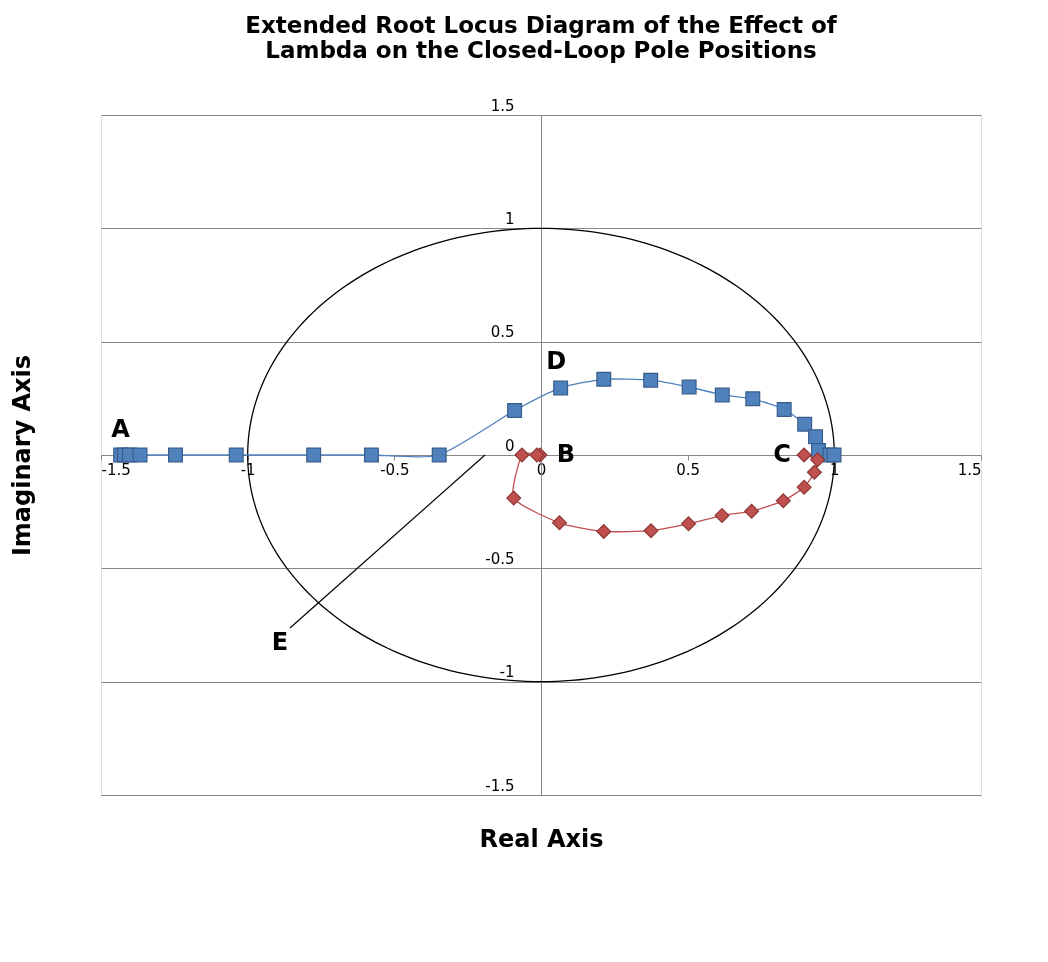 Image resolution: width=1048 pixels, height=962 pixels. What do you see at coordinates (280, 642) in the screenshot?
I see `annotation: E` at bounding box center [280, 642].